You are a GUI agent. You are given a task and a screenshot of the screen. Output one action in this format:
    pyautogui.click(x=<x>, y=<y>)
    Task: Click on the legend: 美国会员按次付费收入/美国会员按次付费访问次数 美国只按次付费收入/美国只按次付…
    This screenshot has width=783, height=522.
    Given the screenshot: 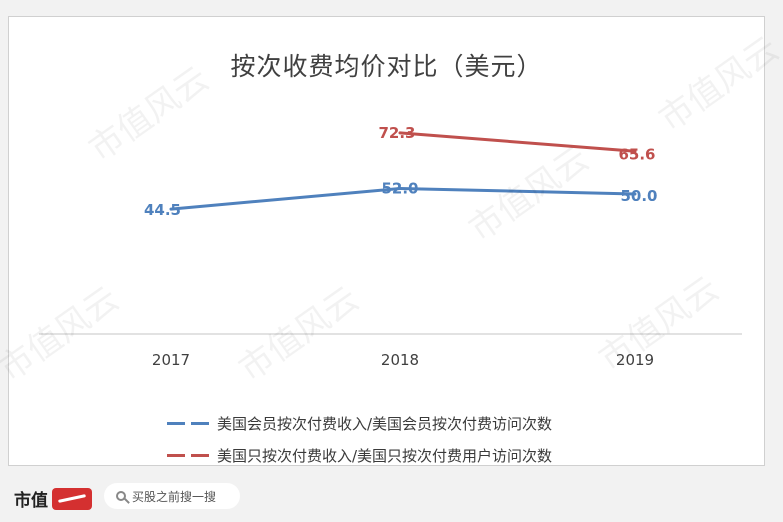 What is the action you would take?
    pyautogui.click(x=359, y=439)
    